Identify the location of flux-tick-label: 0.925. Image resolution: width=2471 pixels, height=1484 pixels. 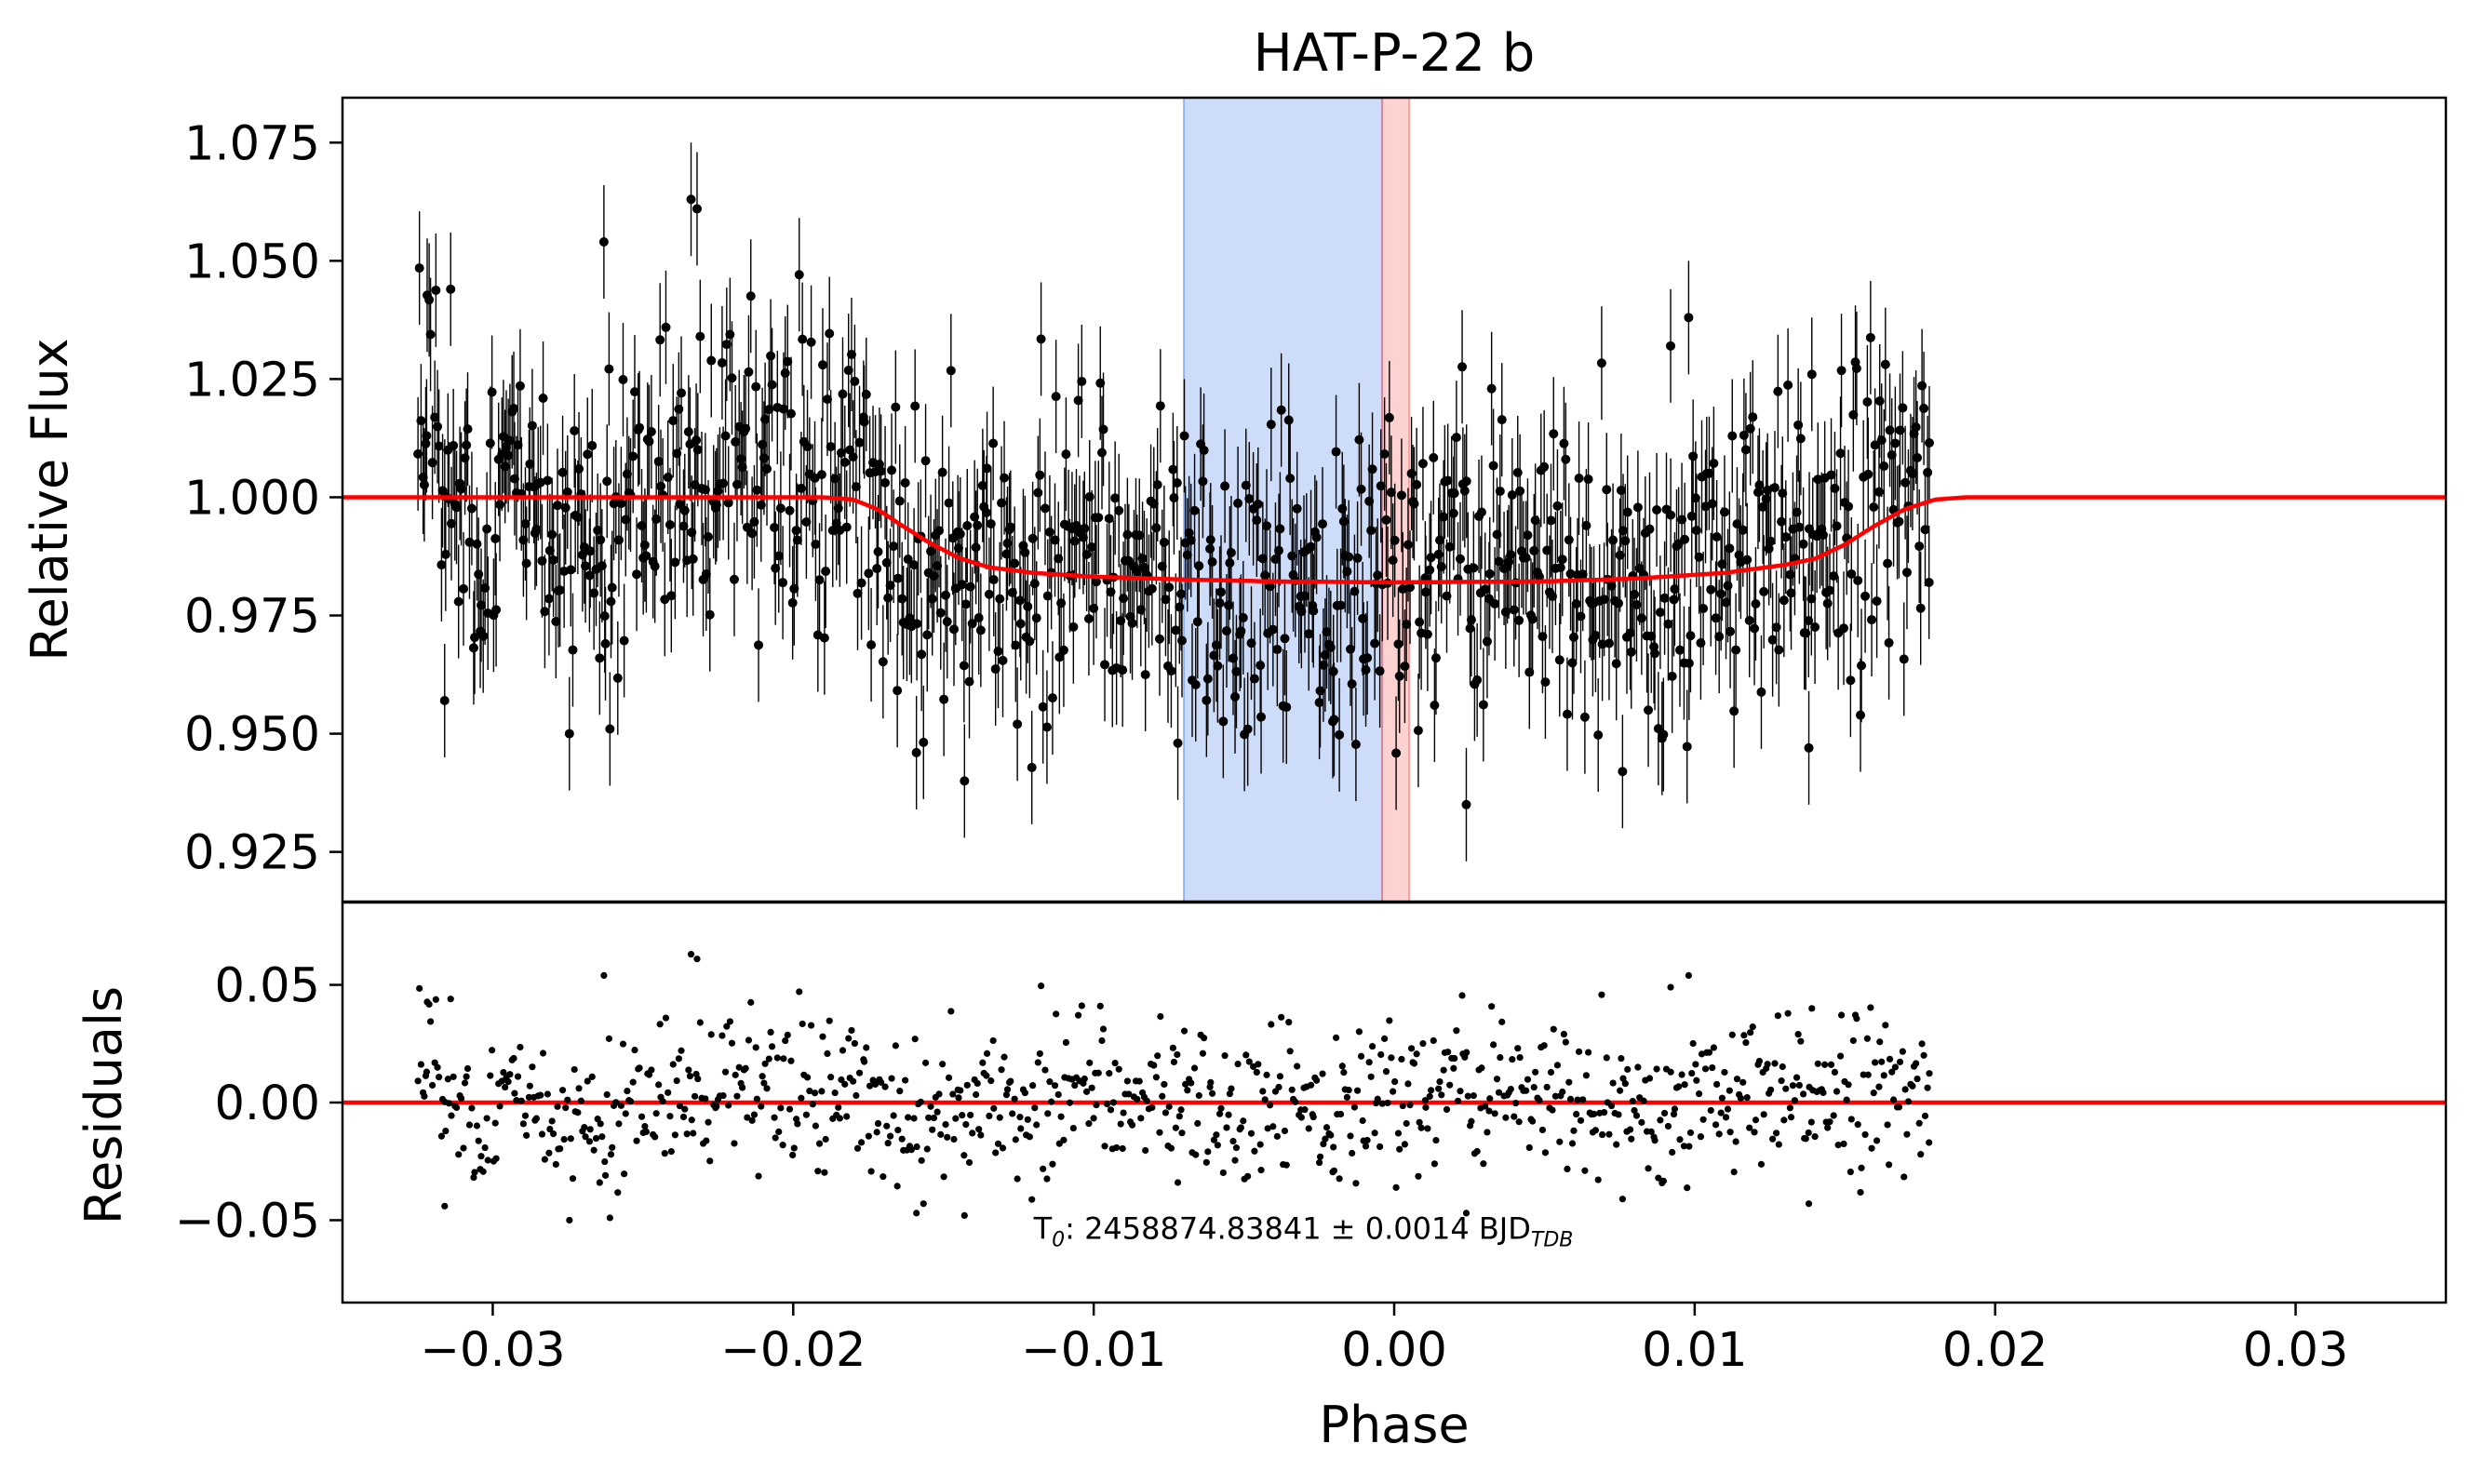
(252, 853).